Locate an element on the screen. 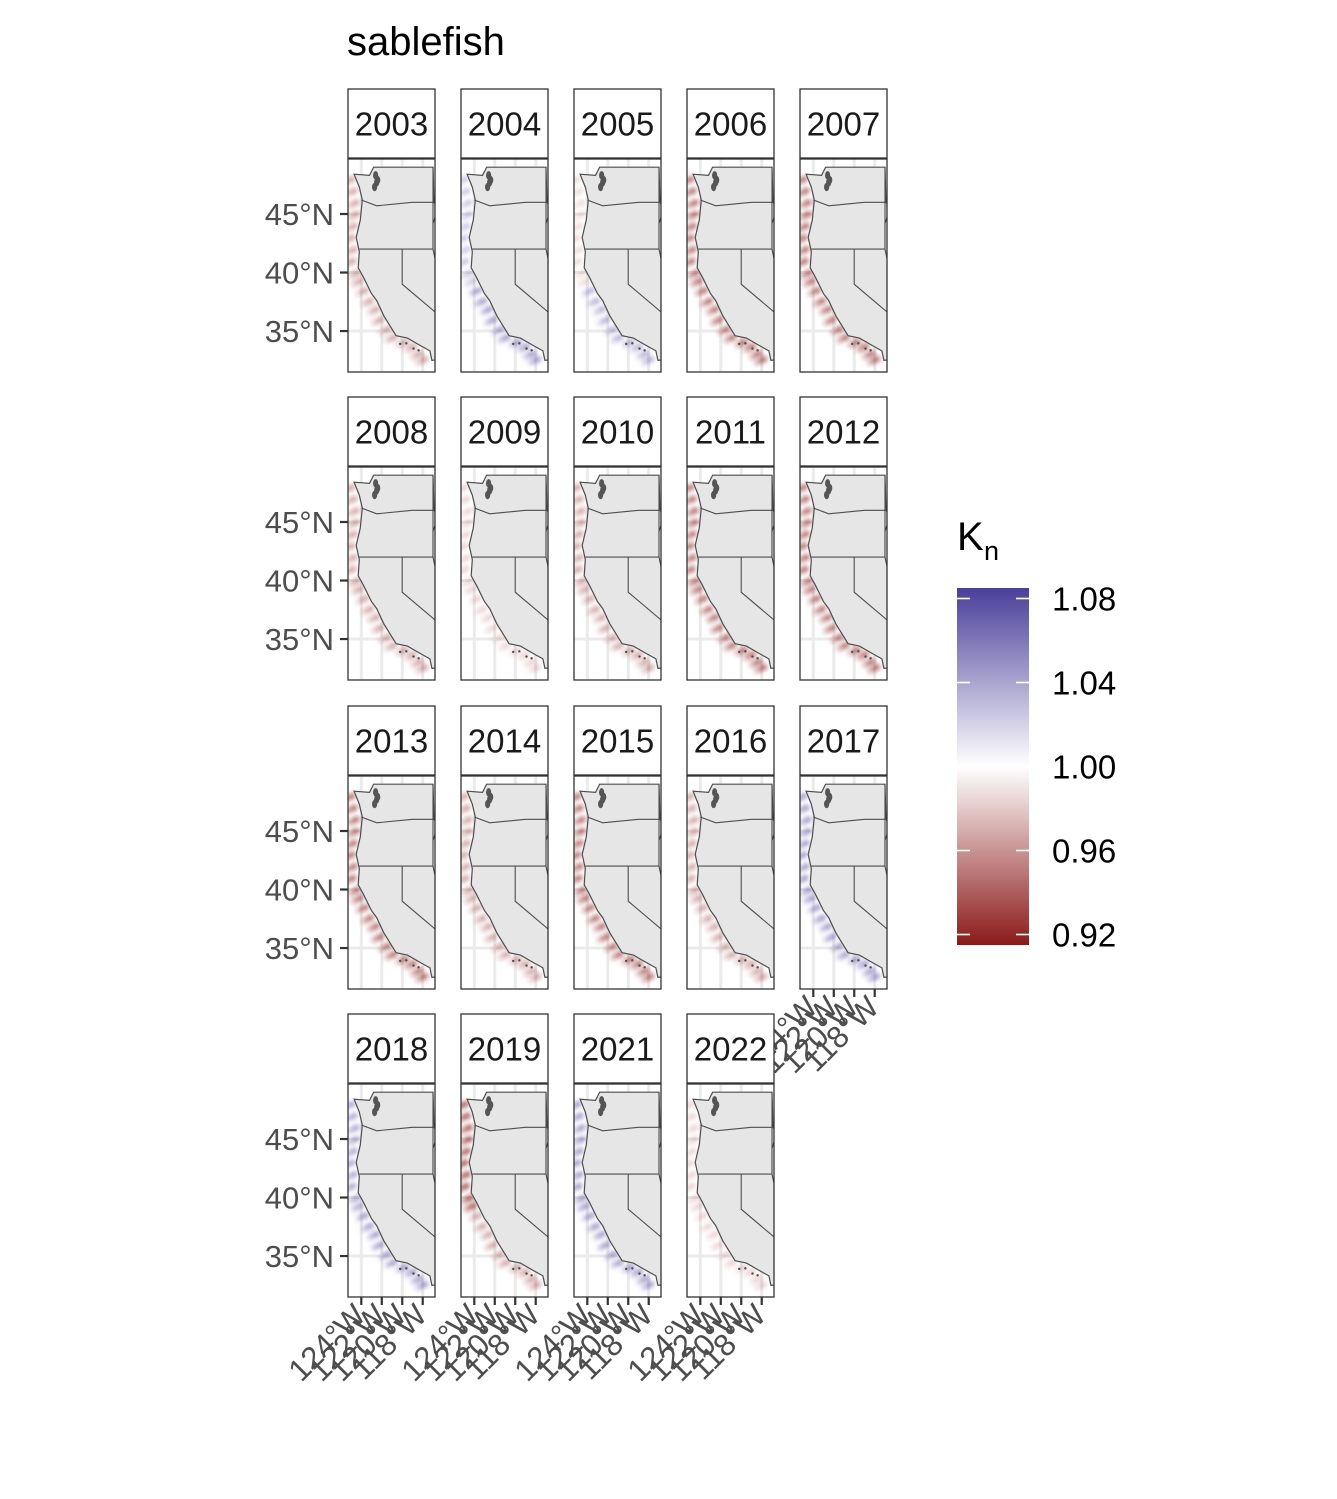 The height and width of the screenshot is (1499, 1337). facet-panel-2006: 2006 is located at coordinates (730, 230).